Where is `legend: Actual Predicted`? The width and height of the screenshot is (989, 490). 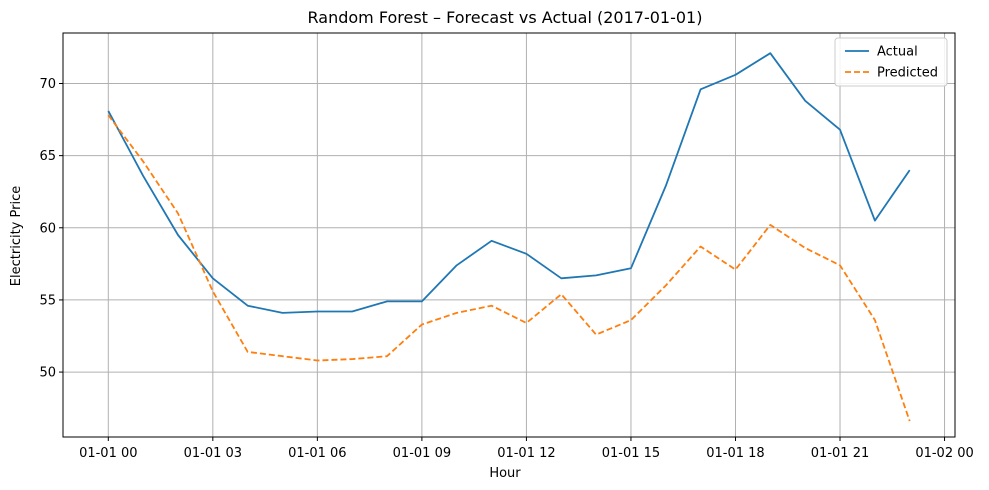 legend: Actual Predicted is located at coordinates (891, 62).